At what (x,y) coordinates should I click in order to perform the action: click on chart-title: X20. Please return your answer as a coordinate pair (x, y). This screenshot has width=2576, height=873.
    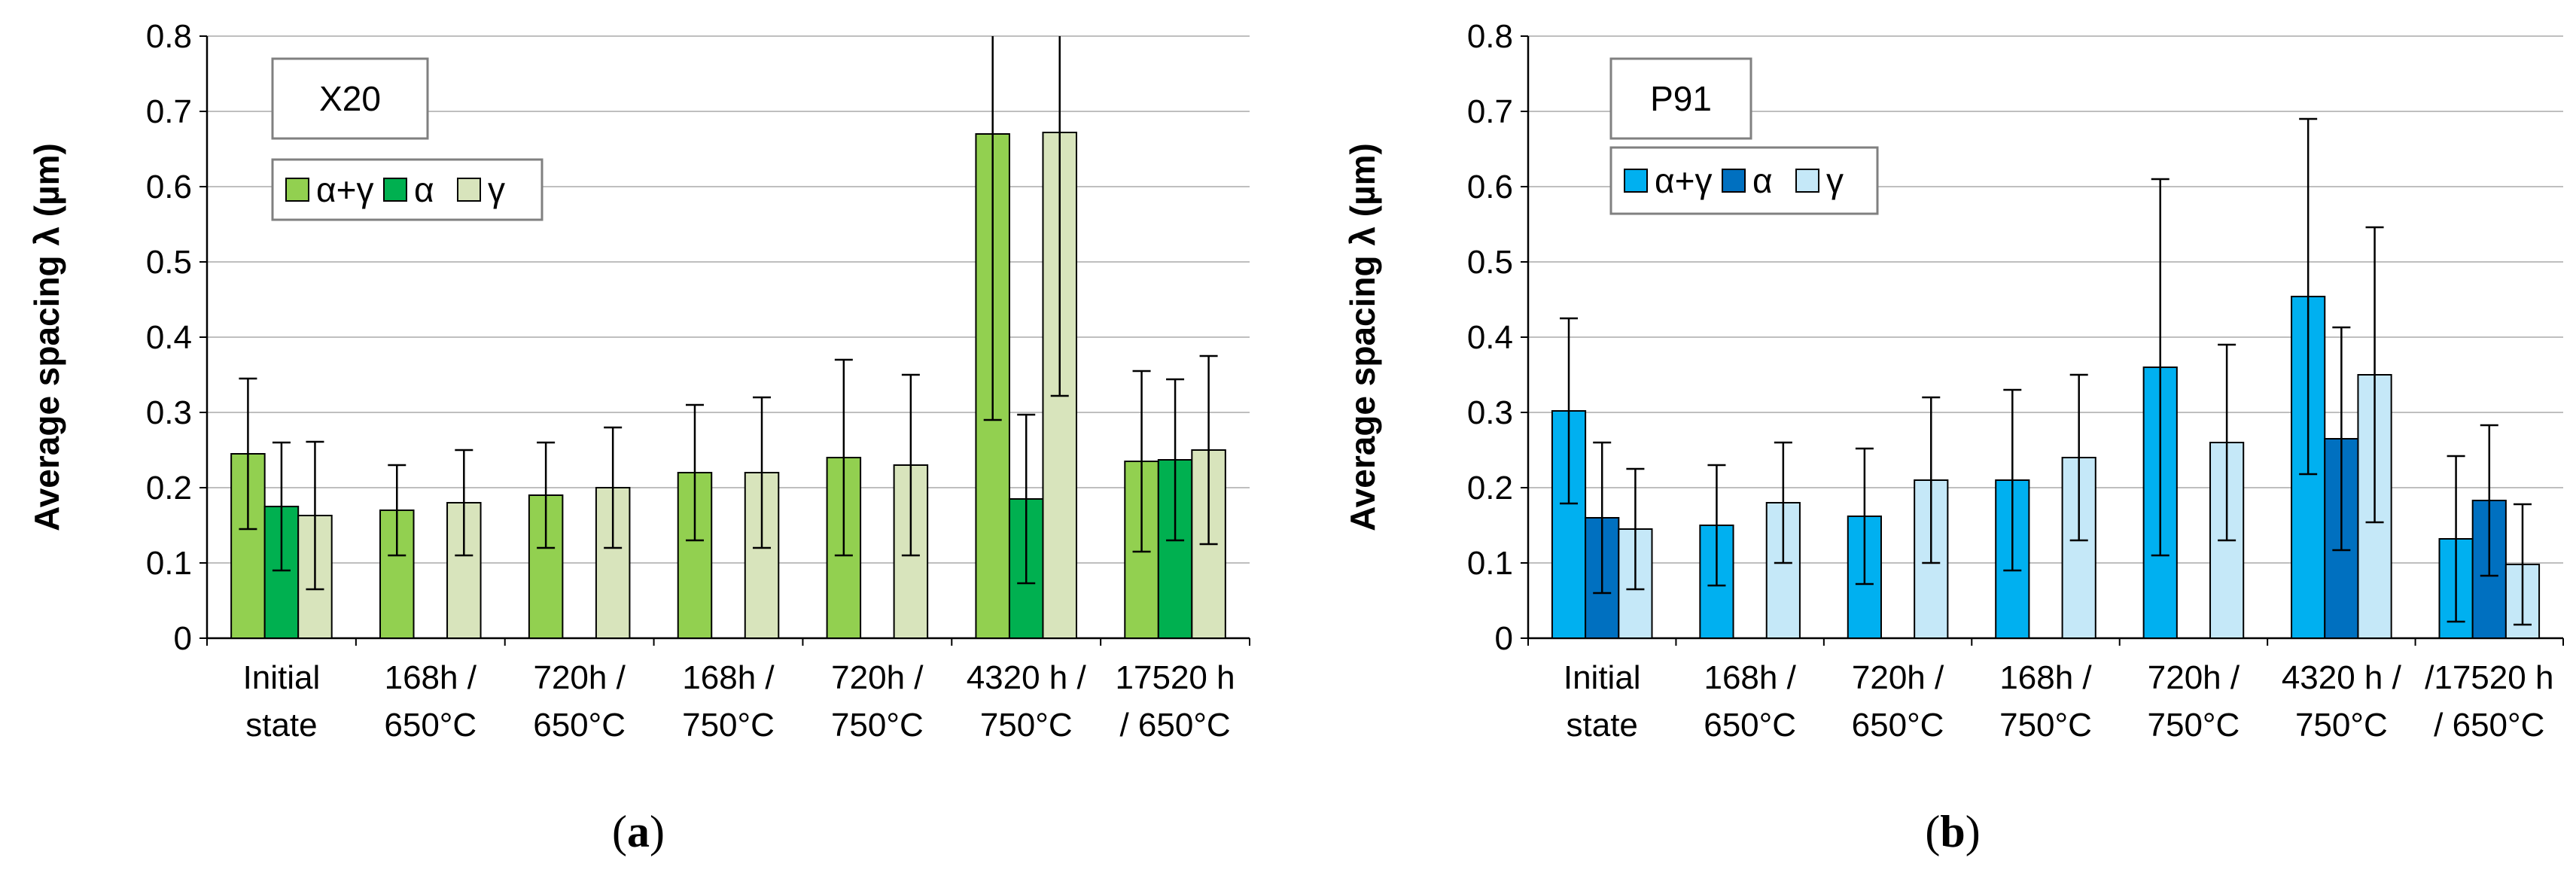
    Looking at the image, I should click on (350, 99).